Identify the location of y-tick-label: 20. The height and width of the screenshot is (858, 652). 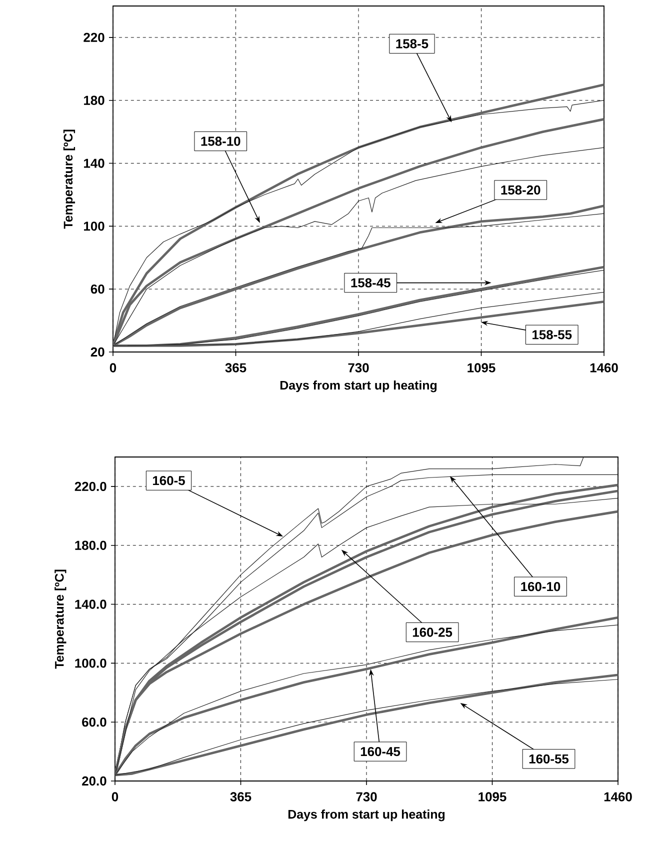
(97, 352).